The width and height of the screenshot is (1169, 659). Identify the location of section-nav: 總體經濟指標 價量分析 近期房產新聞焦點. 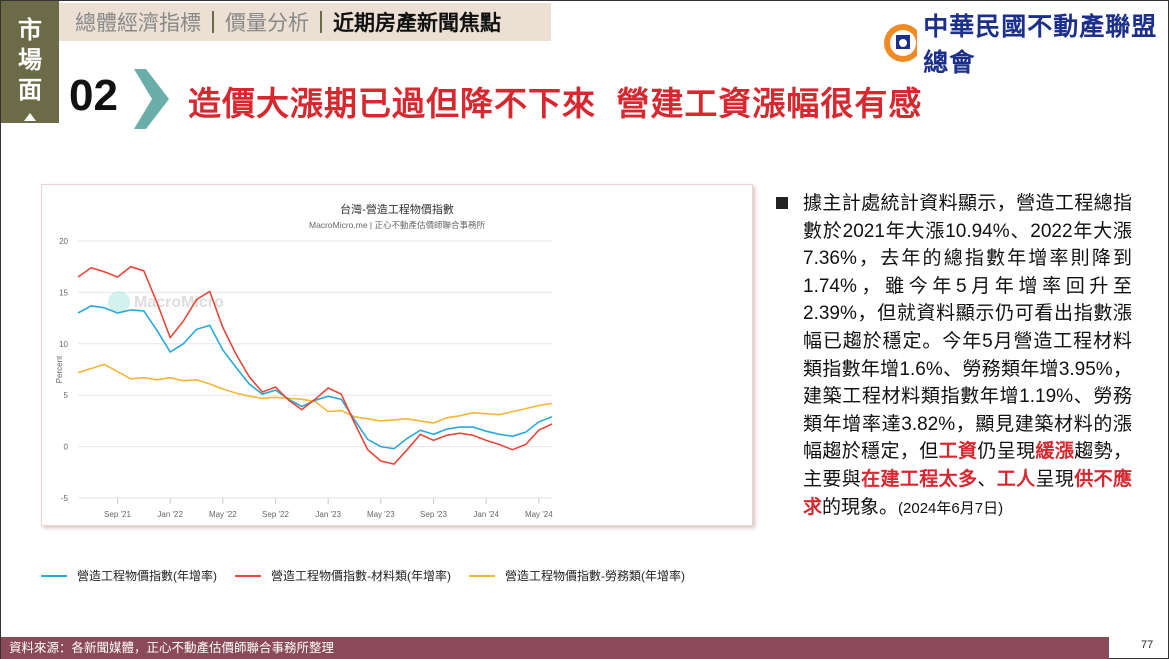
(305, 22).